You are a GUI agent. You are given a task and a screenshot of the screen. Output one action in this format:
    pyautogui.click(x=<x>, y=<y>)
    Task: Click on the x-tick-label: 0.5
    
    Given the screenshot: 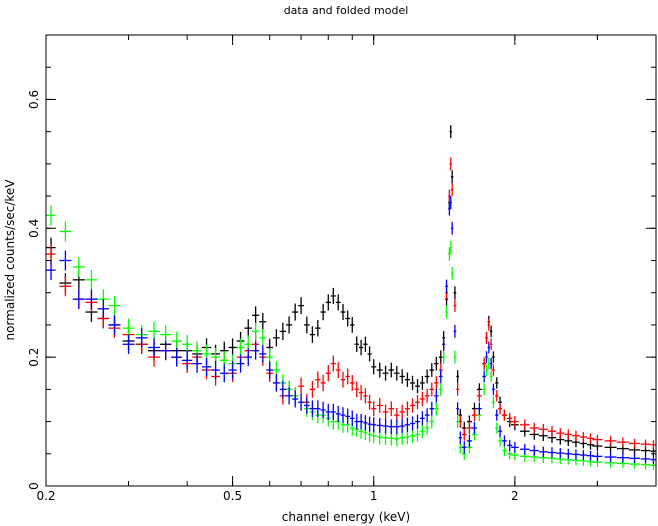 What is the action you would take?
    pyautogui.click(x=232, y=496)
    